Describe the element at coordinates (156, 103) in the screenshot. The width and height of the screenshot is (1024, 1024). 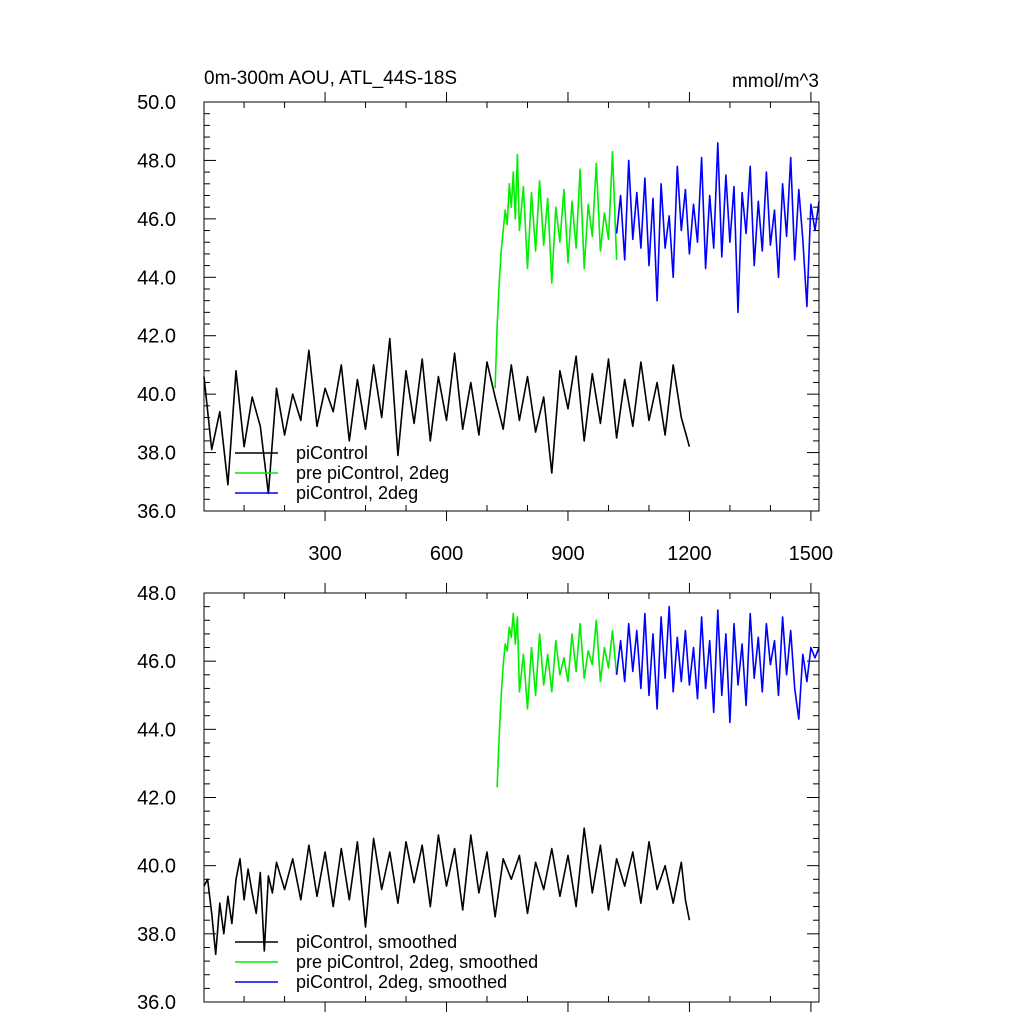
I see `y-tick-label: 50.0` at that location.